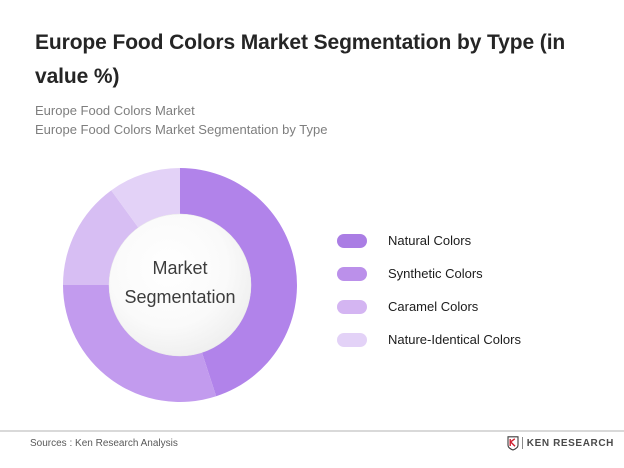  Describe the element at coordinates (145, 198) in the screenshot. I see `donut-segment-nature-identical-colors` at that location.